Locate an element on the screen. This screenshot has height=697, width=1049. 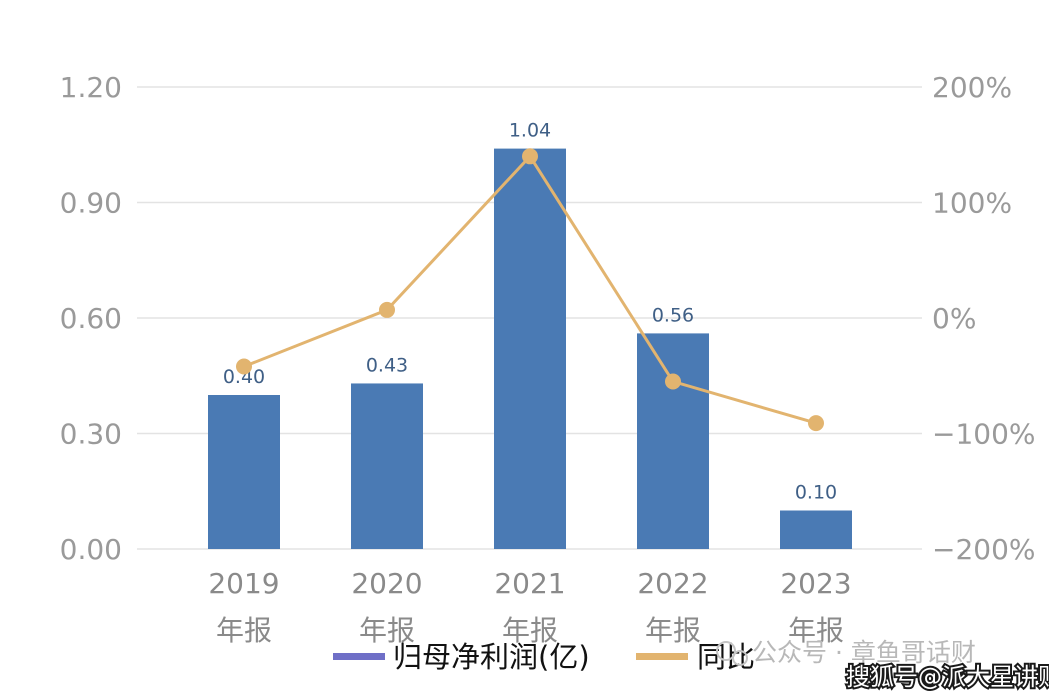
legend-line-swatch is located at coordinates (662, 656).